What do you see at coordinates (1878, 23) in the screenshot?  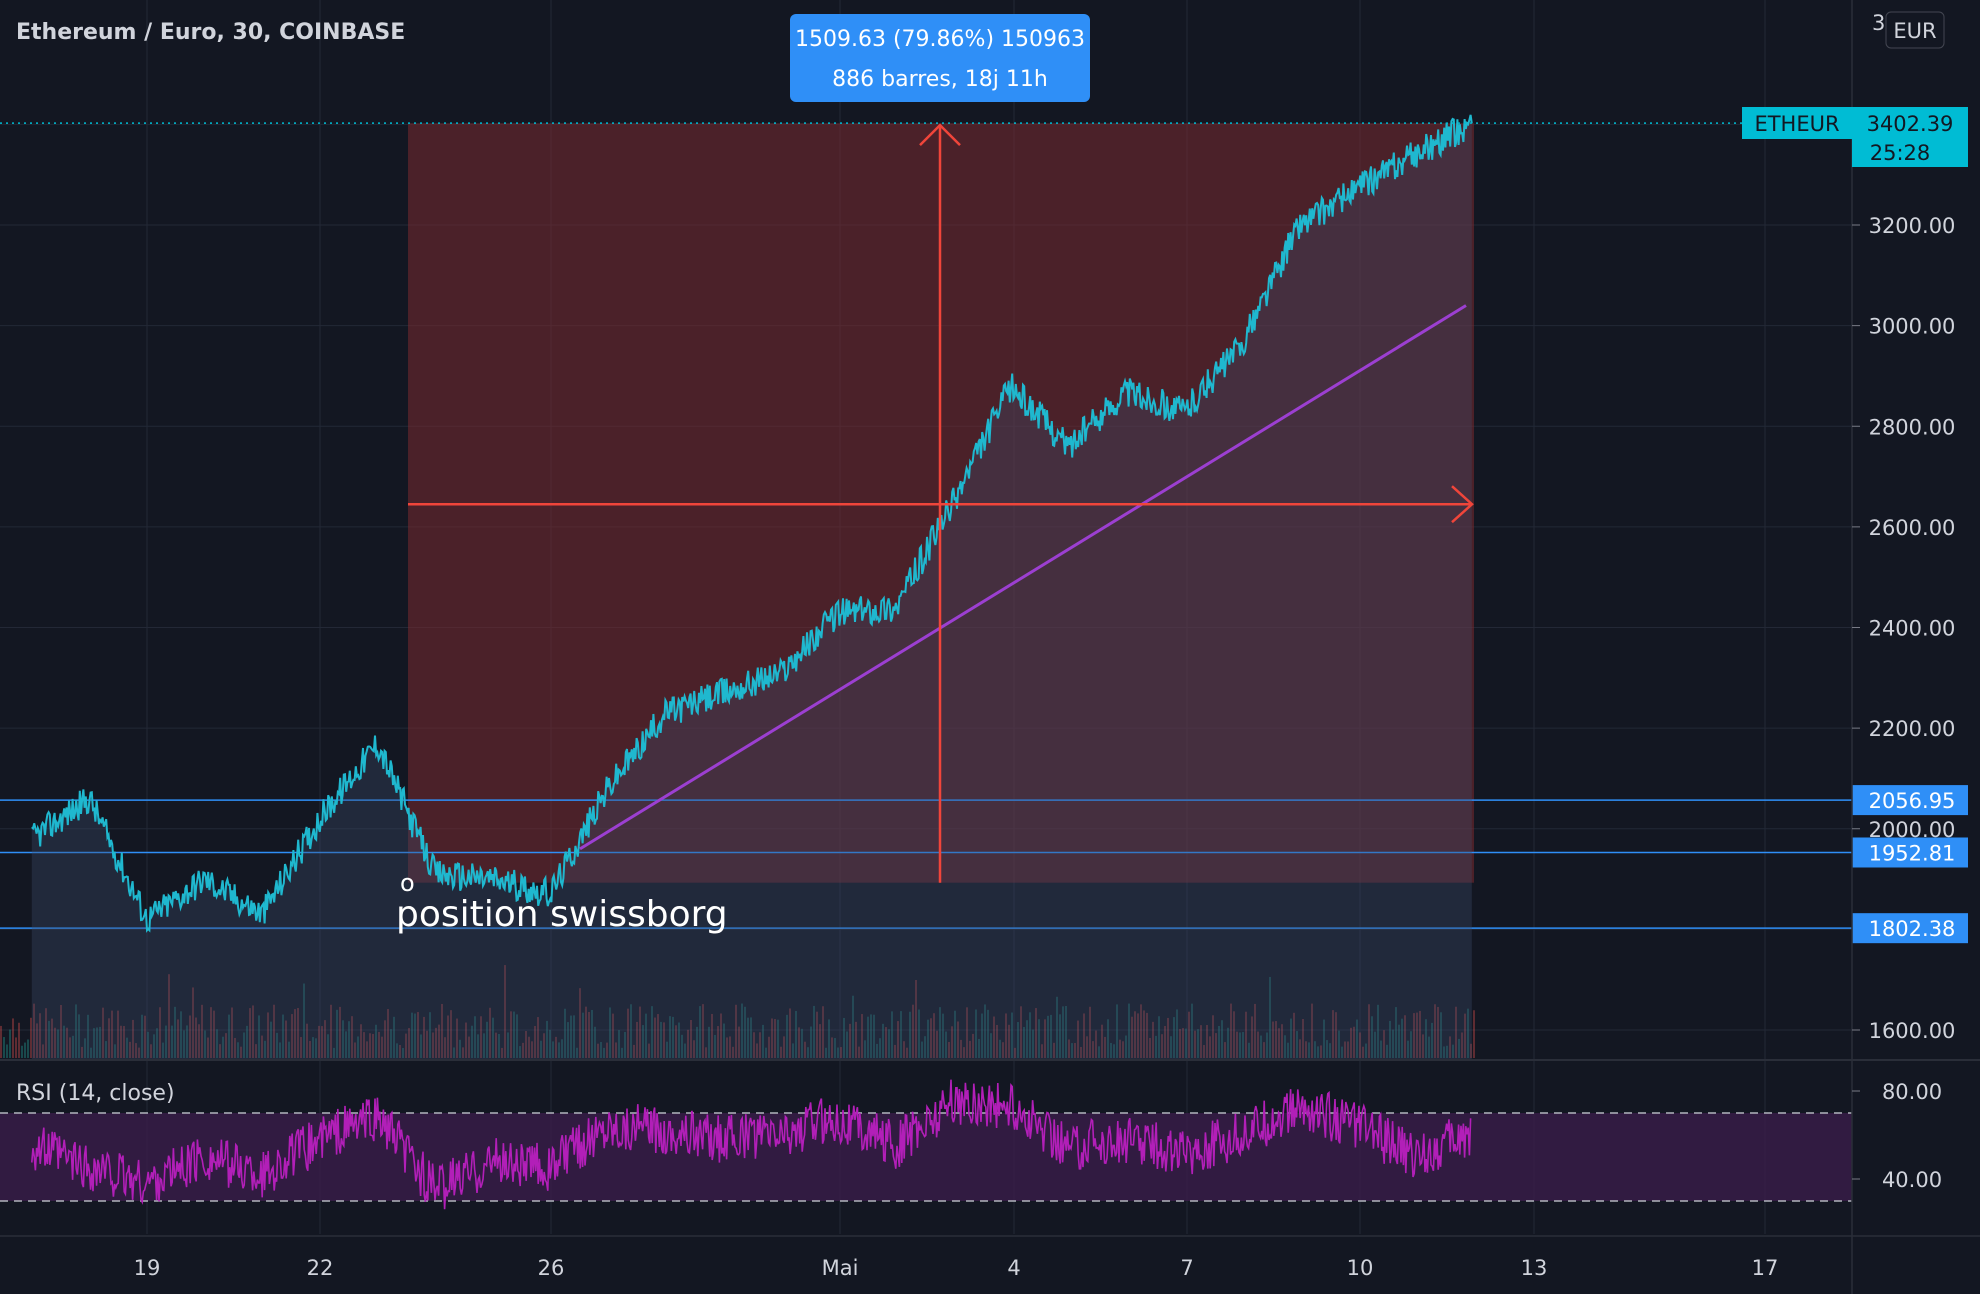 I see `price-tick-label-top: 3` at bounding box center [1878, 23].